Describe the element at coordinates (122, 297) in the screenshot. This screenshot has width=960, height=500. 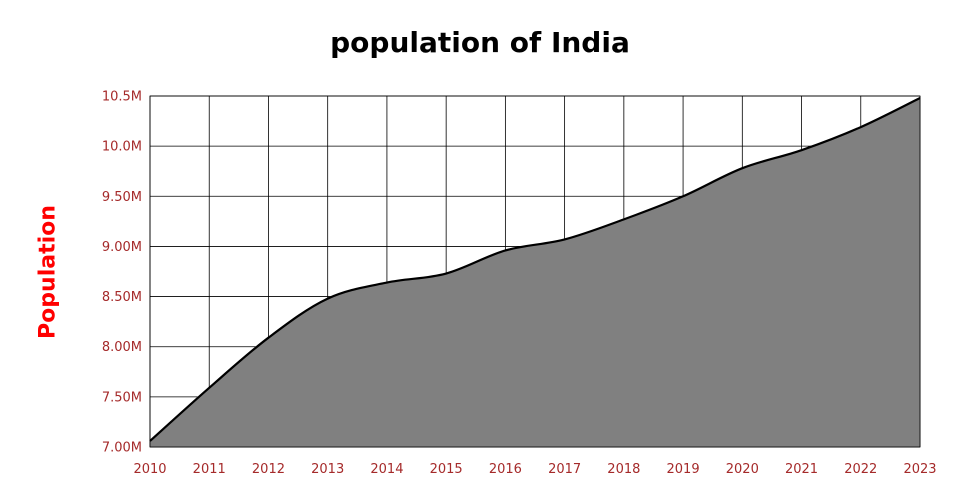
I see `y-tick-label: 8.50M` at that location.